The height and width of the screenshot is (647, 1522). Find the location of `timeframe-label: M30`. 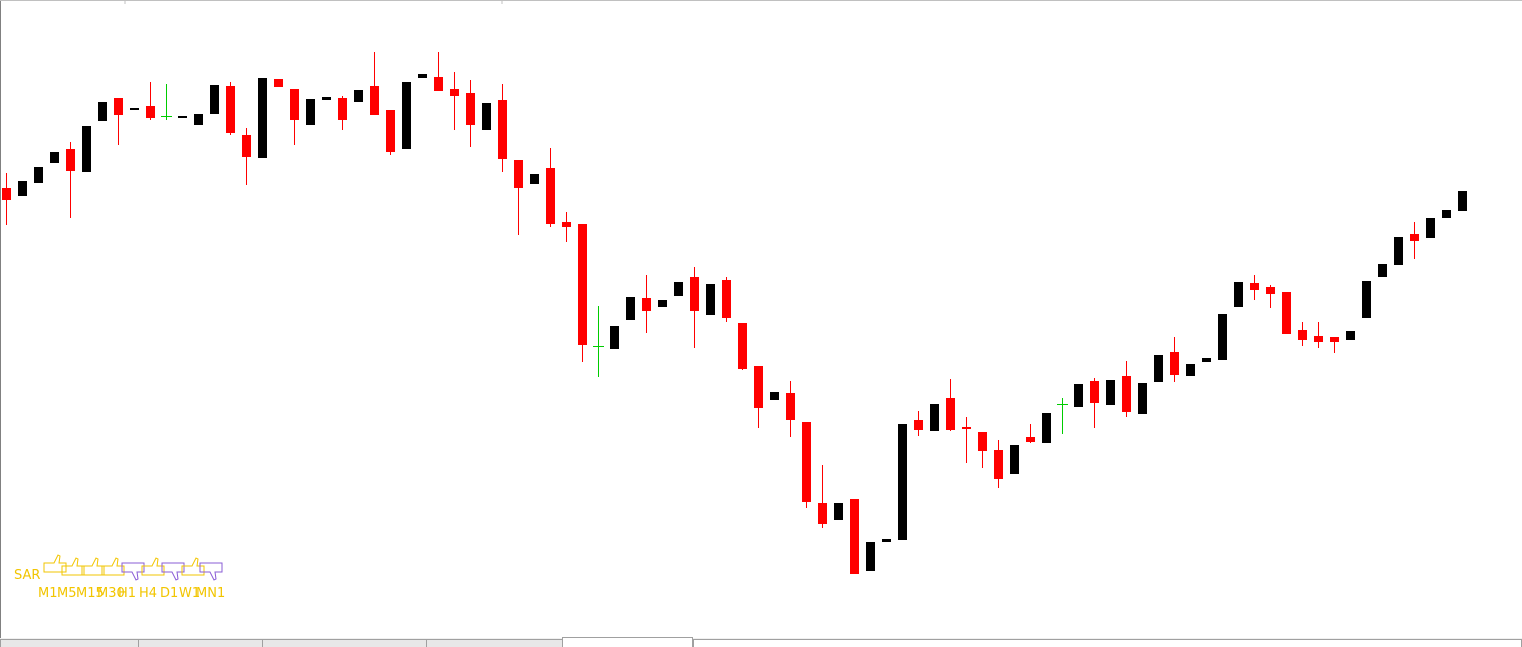

timeframe-label: M30 is located at coordinates (111, 593).